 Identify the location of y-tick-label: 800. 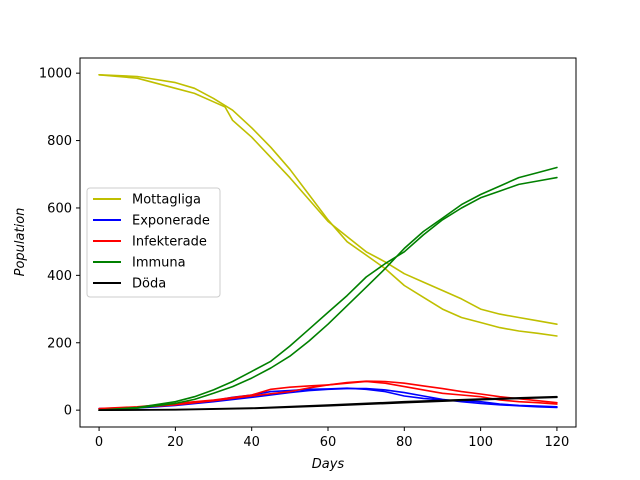
(59, 141).